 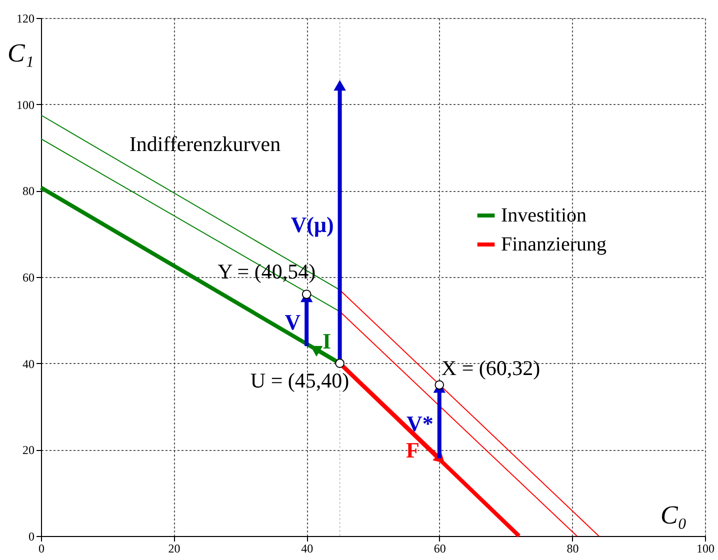 I want to click on y-tick-label: 0, so click(x=31, y=537).